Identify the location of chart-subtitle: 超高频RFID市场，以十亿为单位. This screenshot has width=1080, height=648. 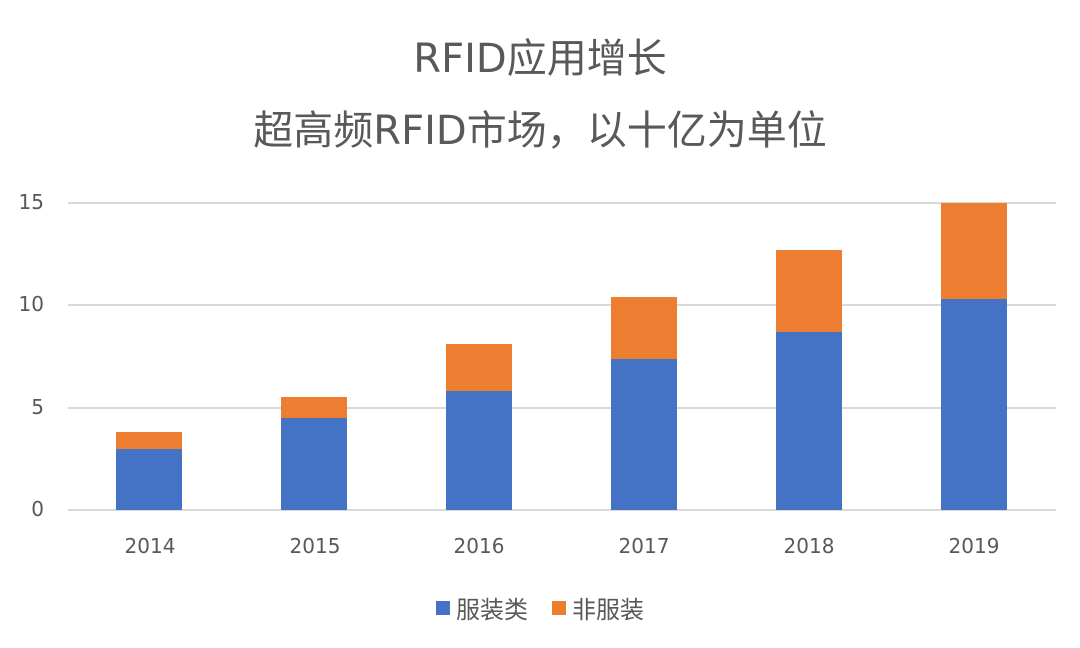
(540, 131).